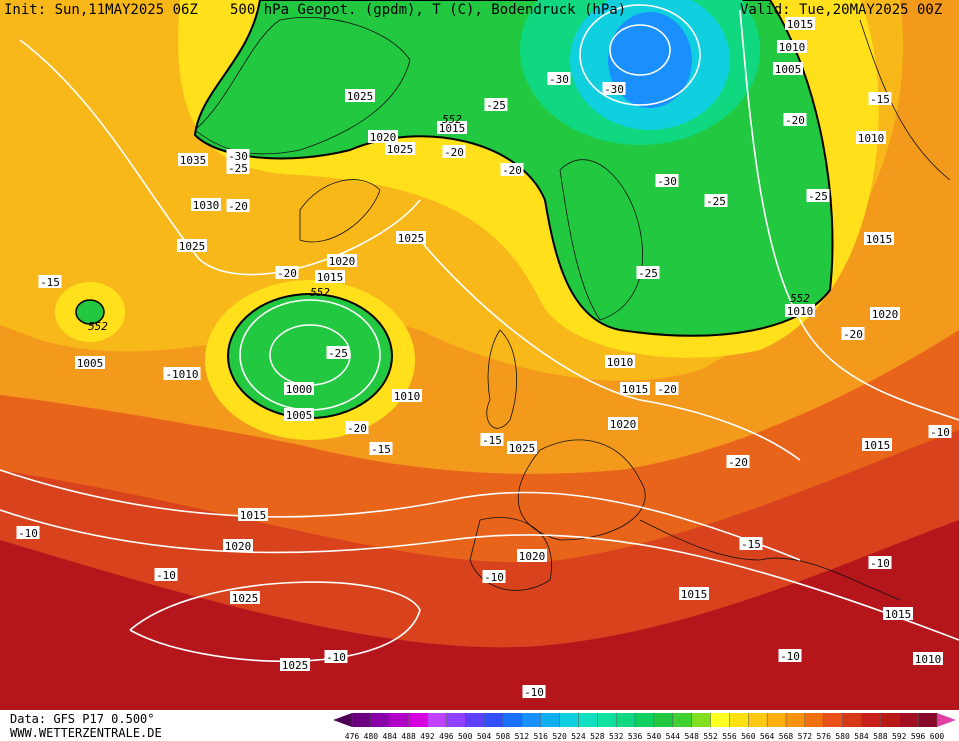  What do you see at coordinates (861, 736) in the screenshot?
I see `colorbar-label: 584` at bounding box center [861, 736].